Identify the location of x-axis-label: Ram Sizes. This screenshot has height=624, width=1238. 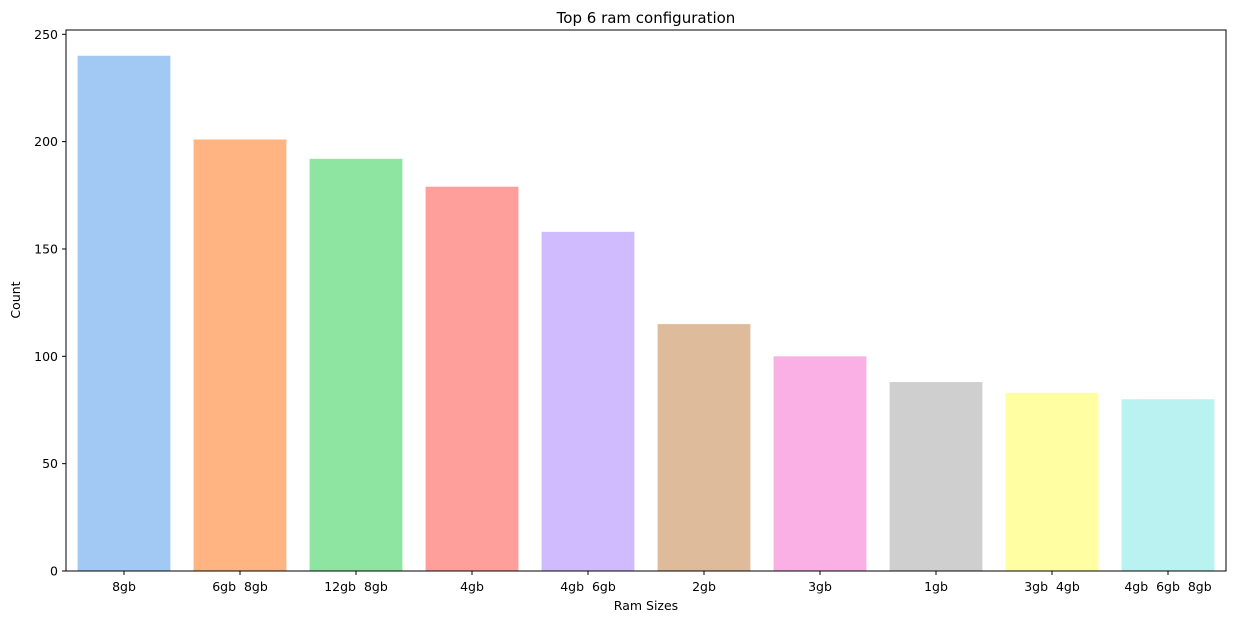
(646, 605).